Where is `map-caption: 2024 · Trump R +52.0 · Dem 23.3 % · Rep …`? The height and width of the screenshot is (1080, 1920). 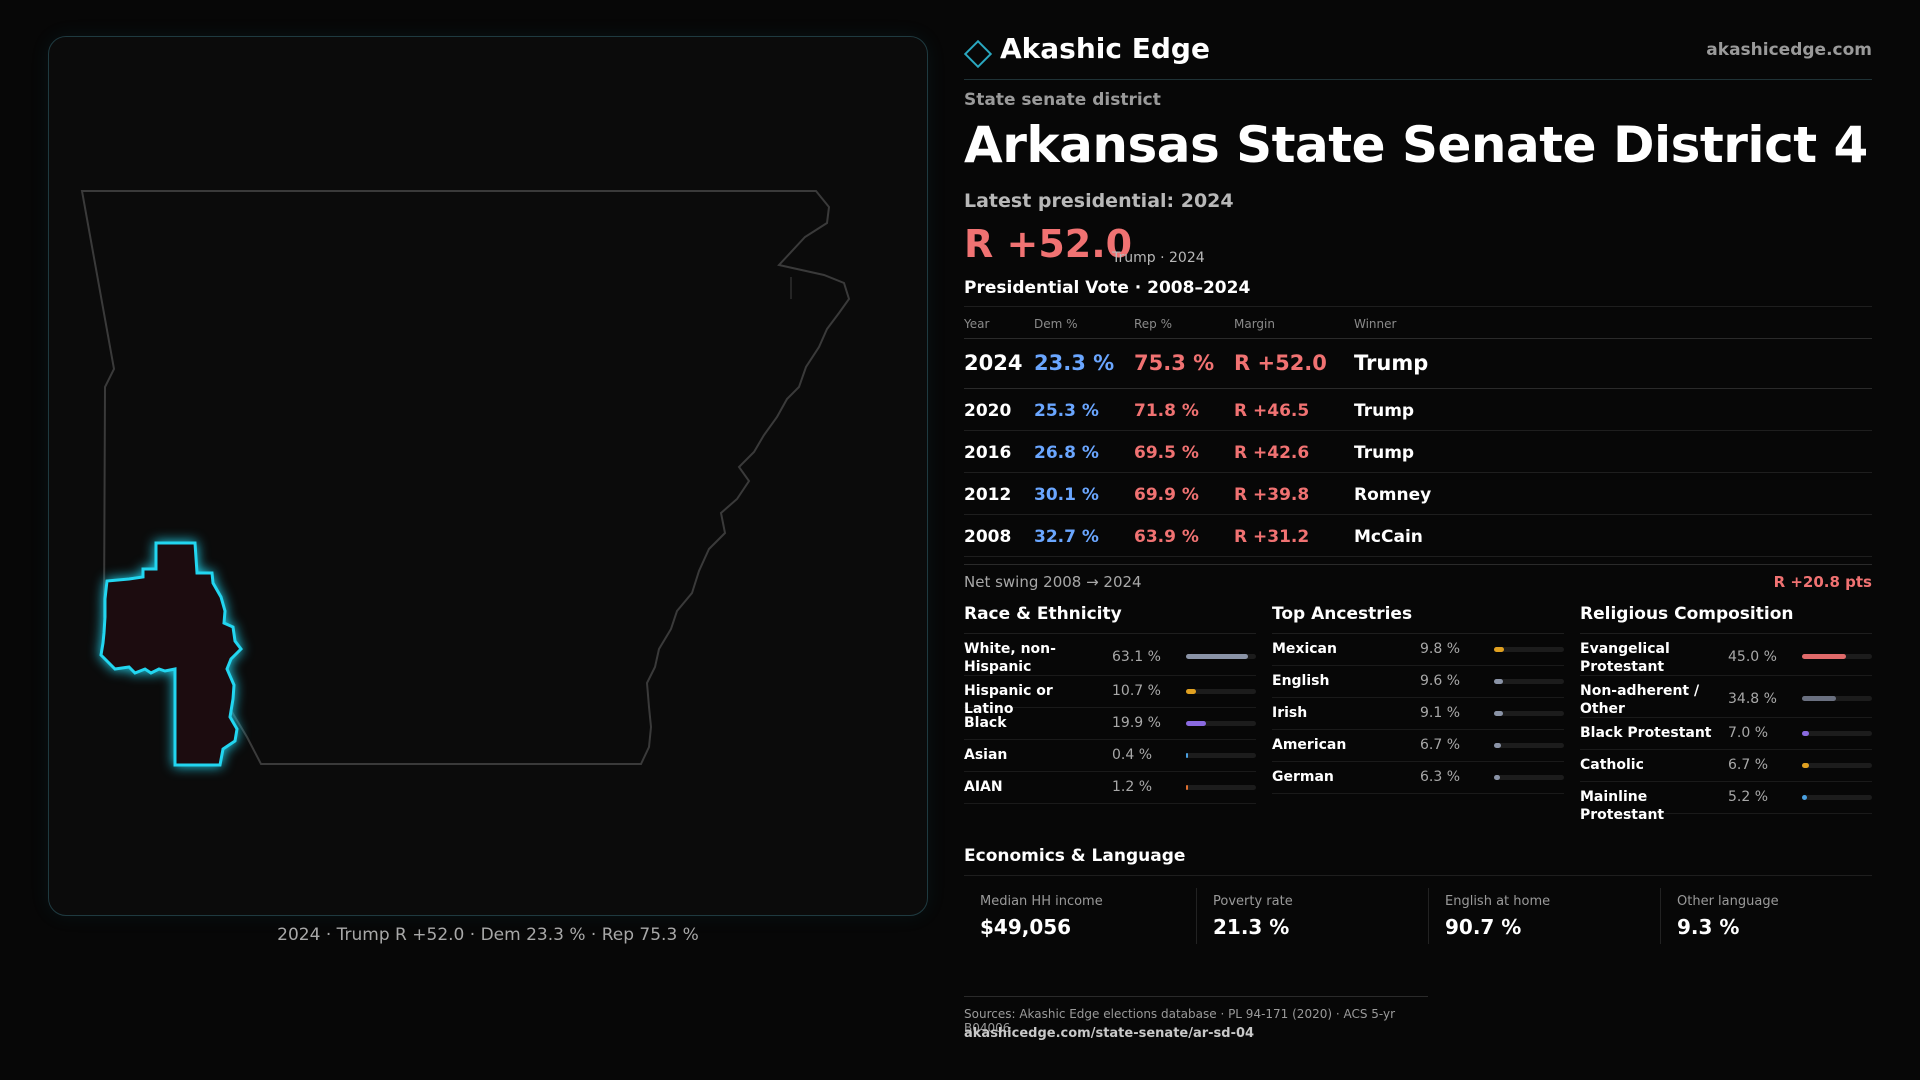 map-caption: 2024 · Trump R +52.0 · Dem 23.3 % · Rep … is located at coordinates (488, 935).